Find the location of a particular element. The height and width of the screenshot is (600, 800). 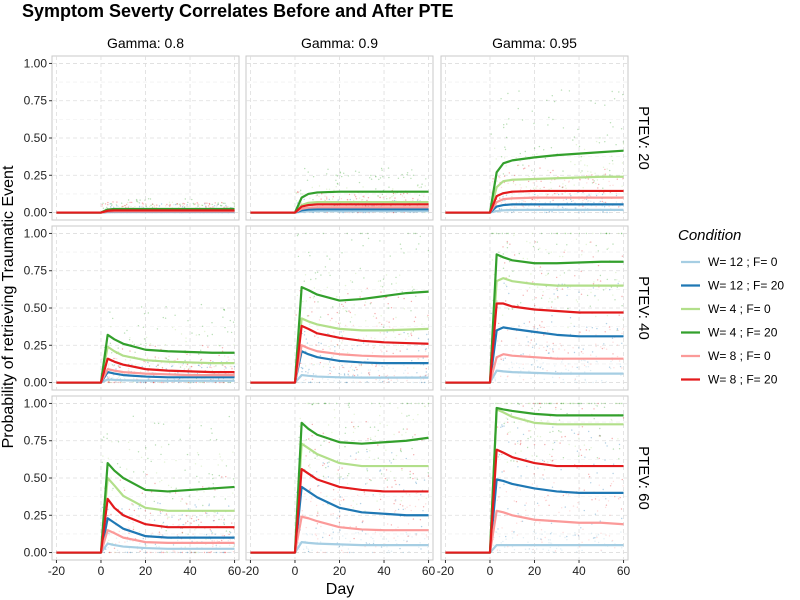

legend-item: W= 8 ; F= 20 is located at coordinates (729, 380).